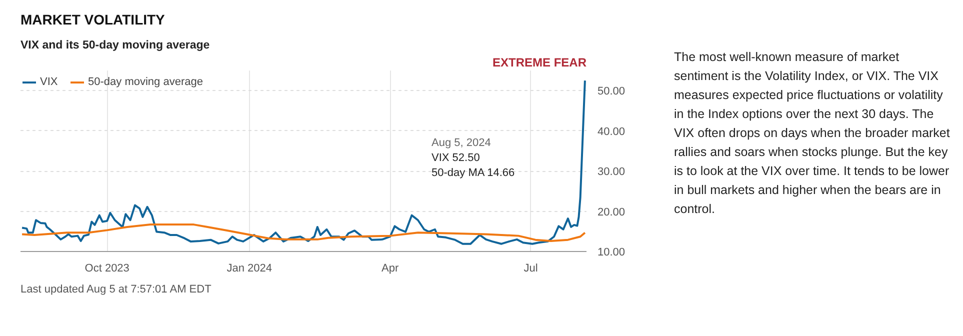 The image size is (963, 336). What do you see at coordinates (456, 158) in the screenshot?
I see `annotation: VIX 52.50` at bounding box center [456, 158].